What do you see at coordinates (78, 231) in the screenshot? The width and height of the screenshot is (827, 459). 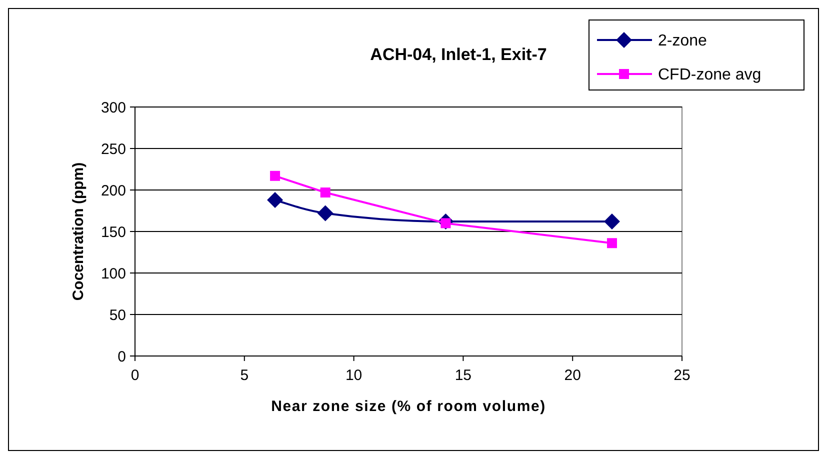 I see `y-axis-title: Cocentration (ppm)` at bounding box center [78, 231].